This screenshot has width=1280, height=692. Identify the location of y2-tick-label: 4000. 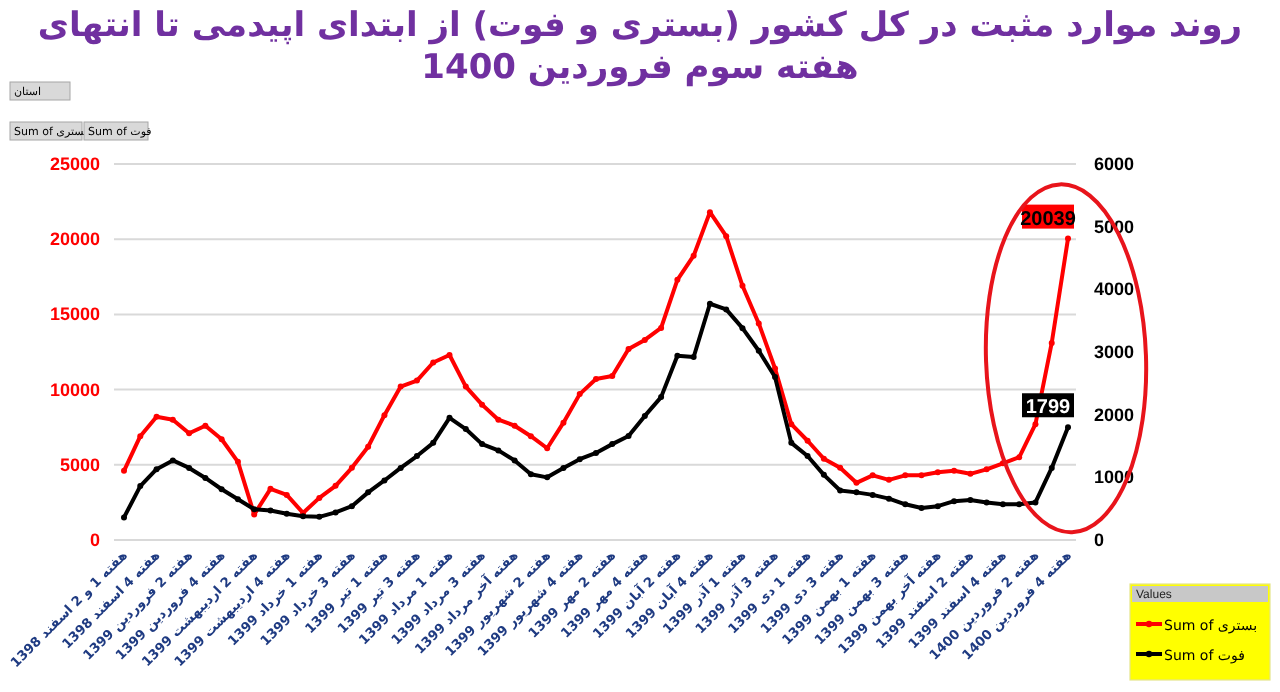
(1114, 289).